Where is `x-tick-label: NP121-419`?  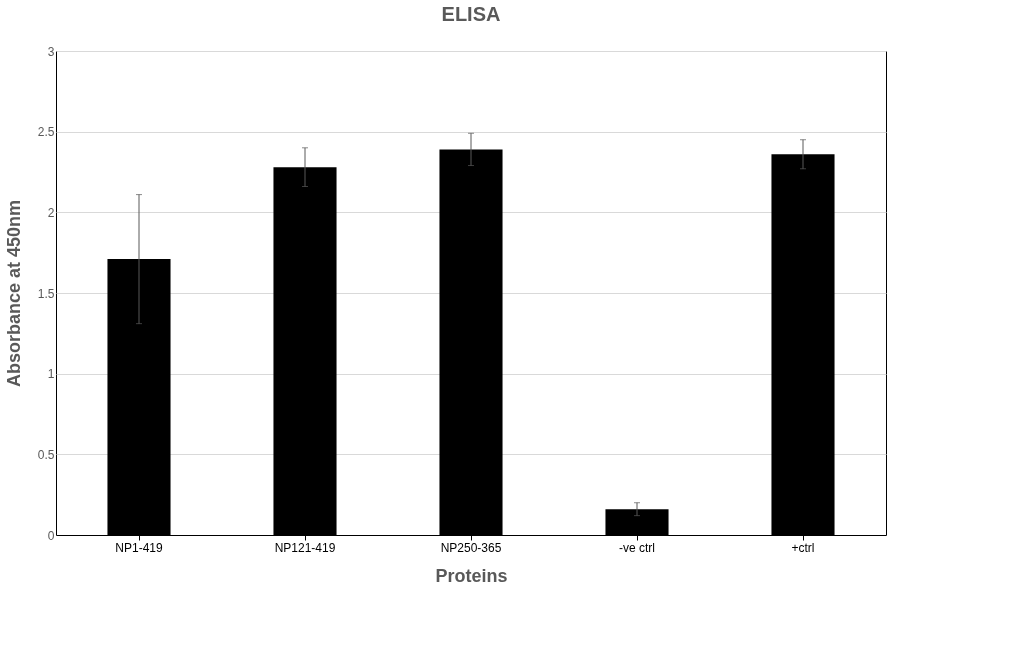 x-tick-label: NP121-419 is located at coordinates (305, 547).